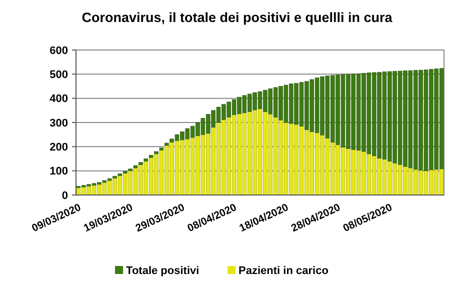 This screenshot has height=287, width=474. Describe the element at coordinates (65, 196) in the screenshot. I see `y-tick-label: 0` at that location.